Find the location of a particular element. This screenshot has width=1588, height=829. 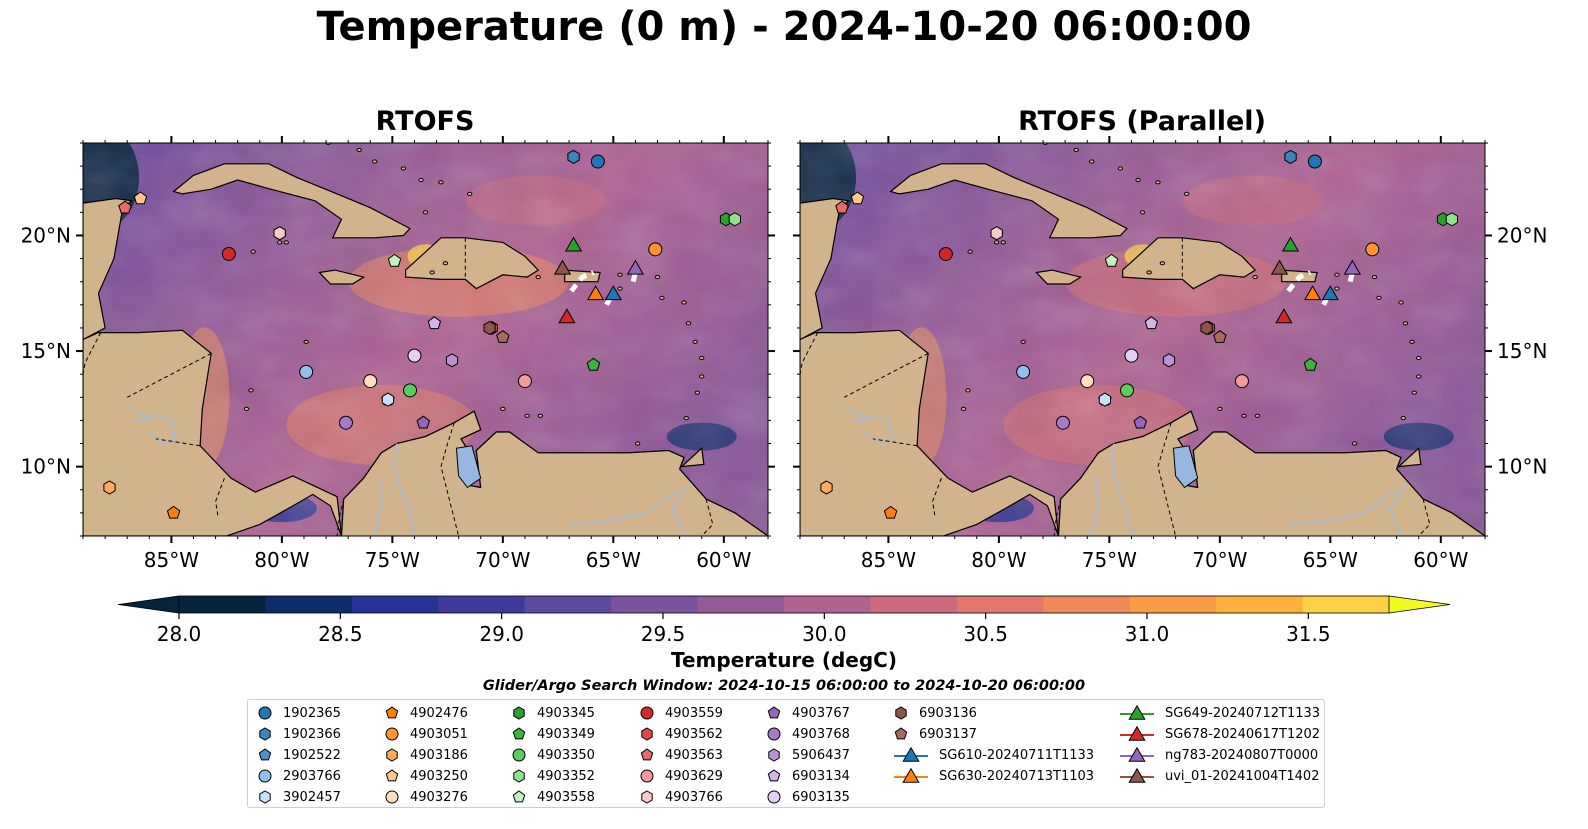

lake-maracaibo is located at coordinates (1185, 467).